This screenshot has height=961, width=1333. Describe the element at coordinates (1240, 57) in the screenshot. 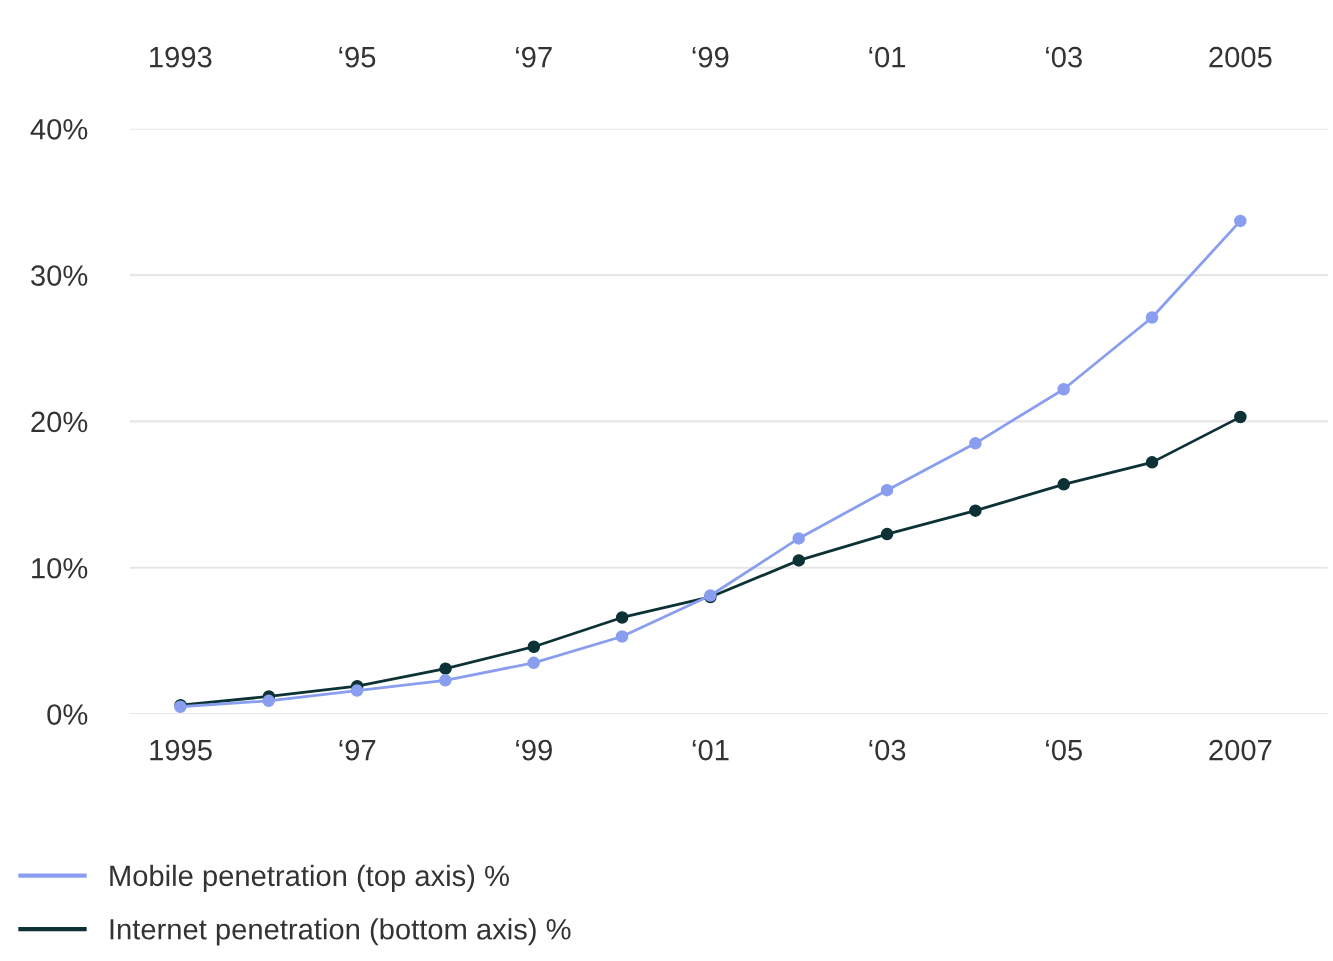

I see `x2-tick-label: 2005` at that location.